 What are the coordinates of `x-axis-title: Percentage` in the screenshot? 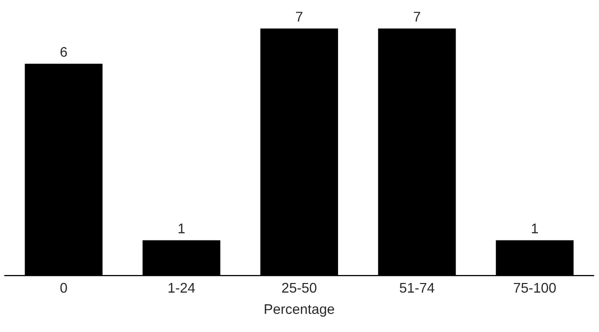 It's located at (299, 310).